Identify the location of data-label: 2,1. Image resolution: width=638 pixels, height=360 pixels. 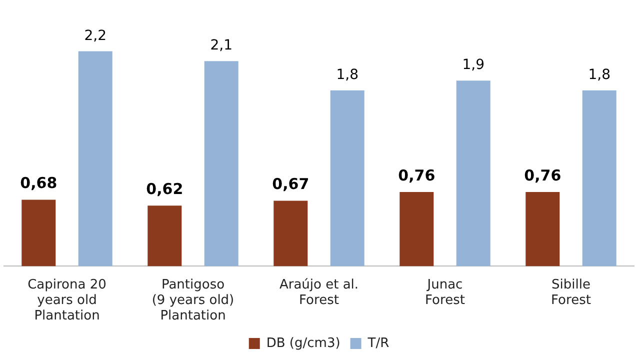
(221, 46).